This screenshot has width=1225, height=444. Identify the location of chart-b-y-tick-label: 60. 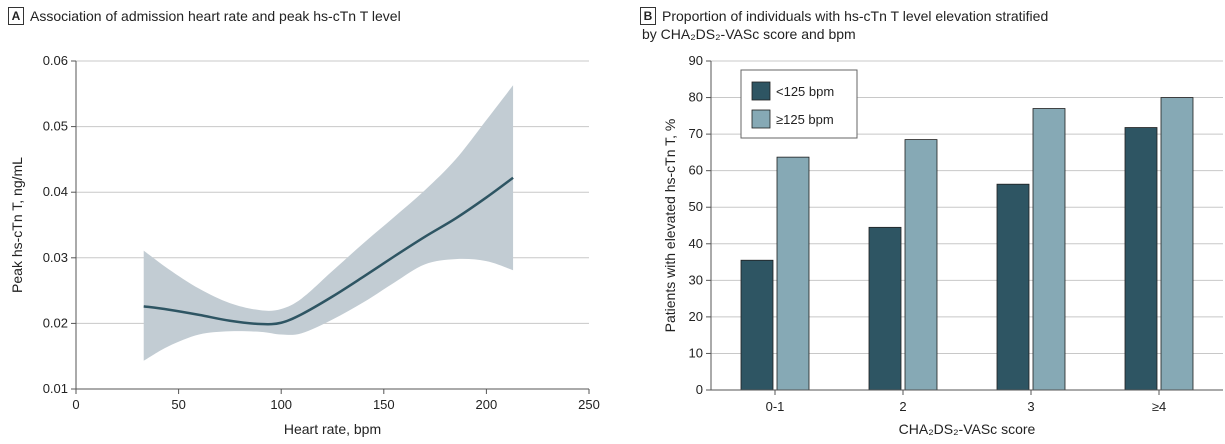
(696, 170).